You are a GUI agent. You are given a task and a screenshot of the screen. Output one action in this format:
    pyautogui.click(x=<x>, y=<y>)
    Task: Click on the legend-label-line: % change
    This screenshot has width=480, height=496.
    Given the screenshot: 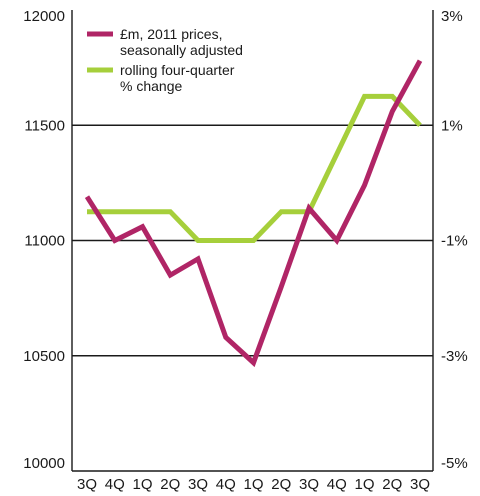 What is the action you would take?
    pyautogui.click(x=151, y=86)
    